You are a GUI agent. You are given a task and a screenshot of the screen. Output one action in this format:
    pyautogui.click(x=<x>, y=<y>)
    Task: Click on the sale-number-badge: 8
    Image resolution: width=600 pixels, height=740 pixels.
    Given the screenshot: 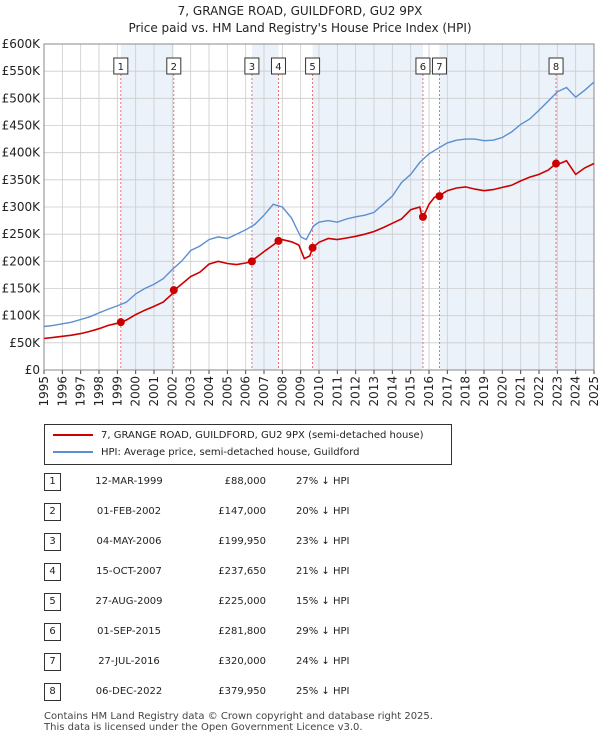 What is the action you would take?
    pyautogui.click(x=52, y=692)
    